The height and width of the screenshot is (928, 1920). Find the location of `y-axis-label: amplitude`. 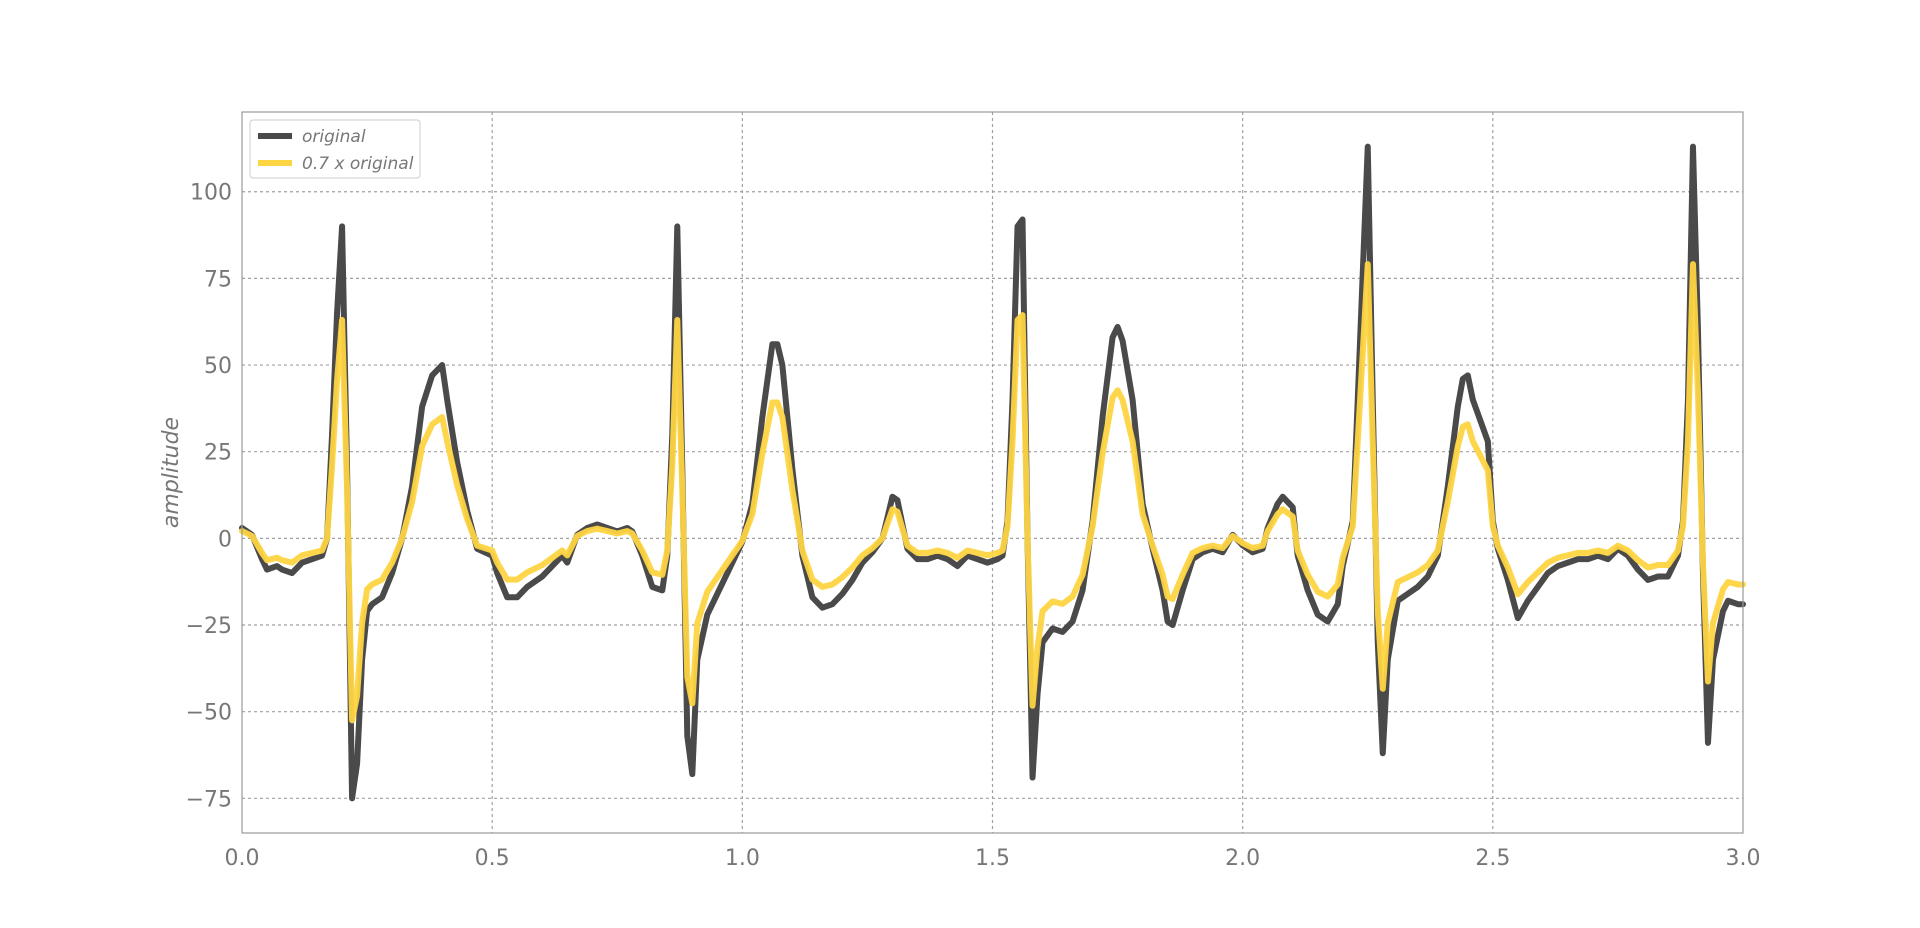

y-axis-label: amplitude is located at coordinates (171, 472).